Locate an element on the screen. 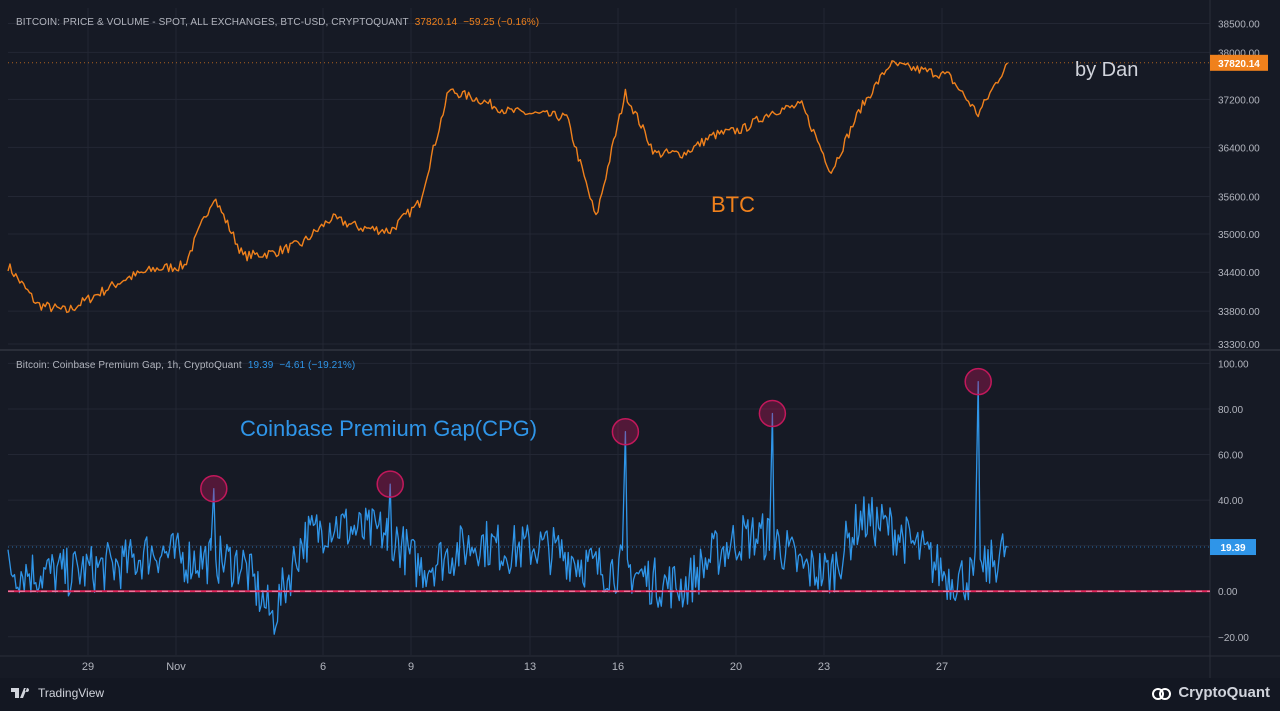 This screenshot has height=711, width=1280. x-tick-label: Nov is located at coordinates (176, 667).